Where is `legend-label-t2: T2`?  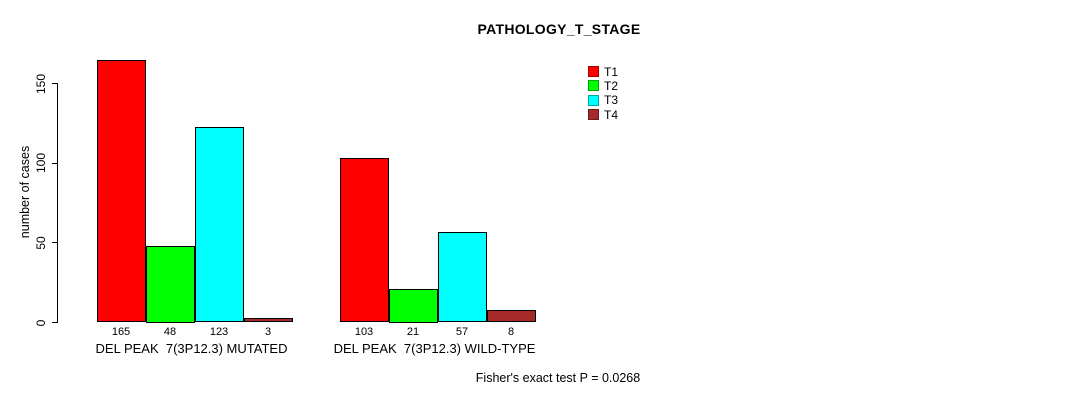 legend-label-t2: T2 is located at coordinates (611, 85).